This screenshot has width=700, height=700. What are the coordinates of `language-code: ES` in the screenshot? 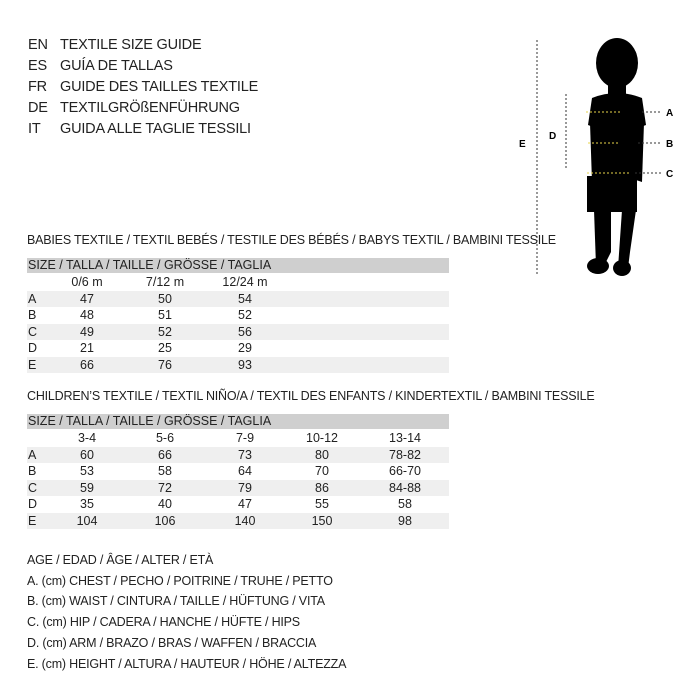 It's located at (37, 66).